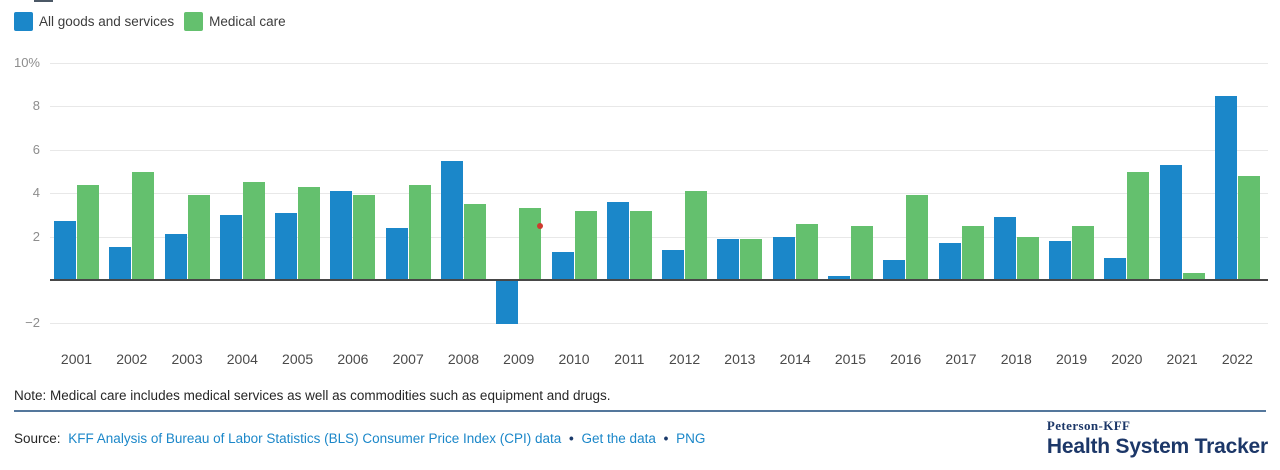 The height and width of the screenshot is (470, 1280). What do you see at coordinates (1088, 425) in the screenshot?
I see `peterson-kff-label: Peterson-KFF` at bounding box center [1088, 425].